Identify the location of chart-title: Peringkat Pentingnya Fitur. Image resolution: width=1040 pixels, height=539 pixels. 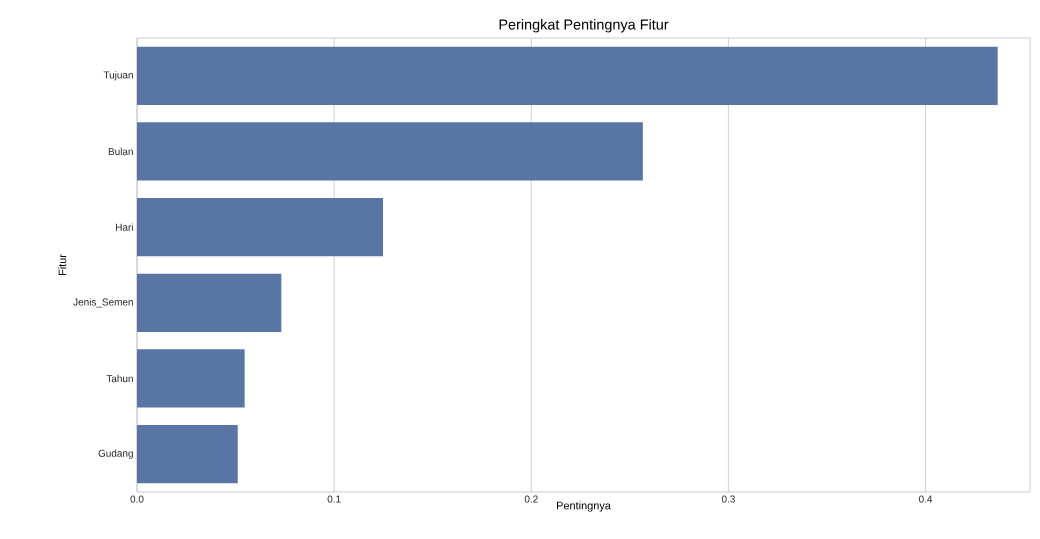
(584, 26).